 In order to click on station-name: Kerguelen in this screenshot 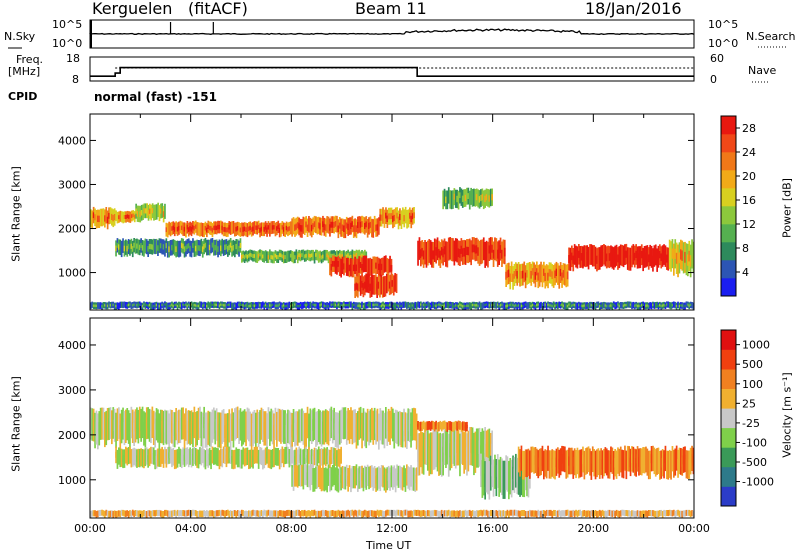, I will do `click(132, 9)`.